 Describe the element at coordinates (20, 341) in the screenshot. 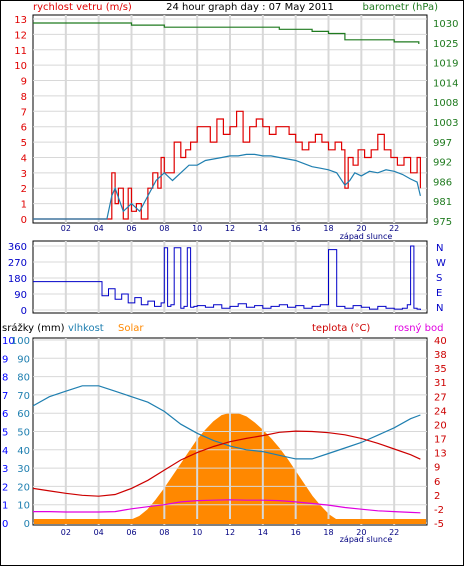

I see `humidity-tick-label: 100` at that location.